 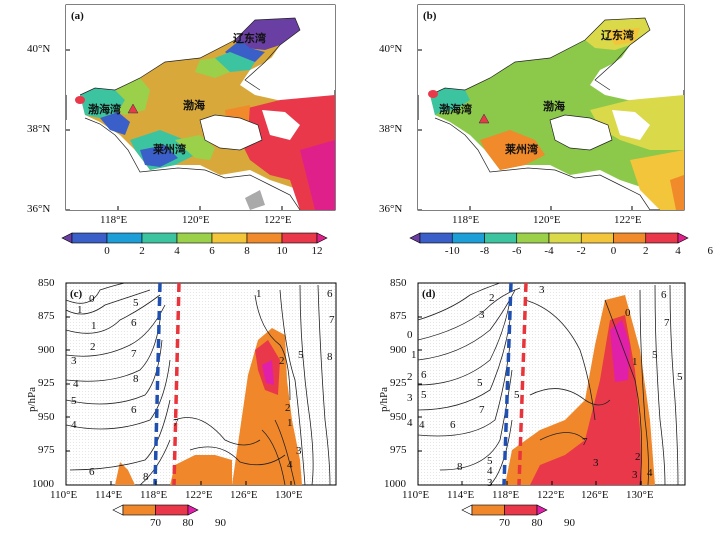 What do you see at coordinates (247, 251) in the screenshot?
I see `colorbar-a-tick: 8` at bounding box center [247, 251].